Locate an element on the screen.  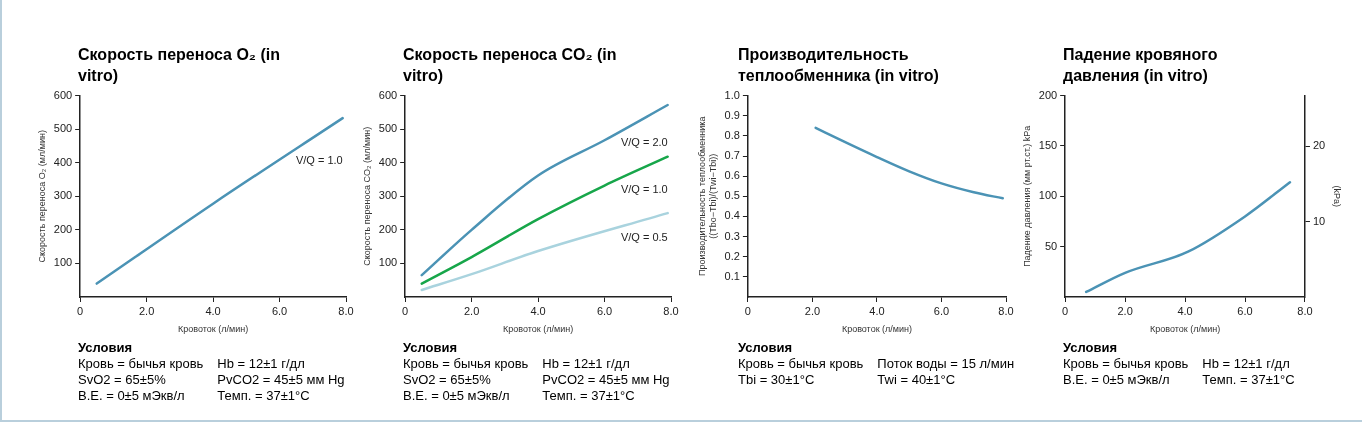
y-tick-label: 0.6 is located at coordinates (732, 175).